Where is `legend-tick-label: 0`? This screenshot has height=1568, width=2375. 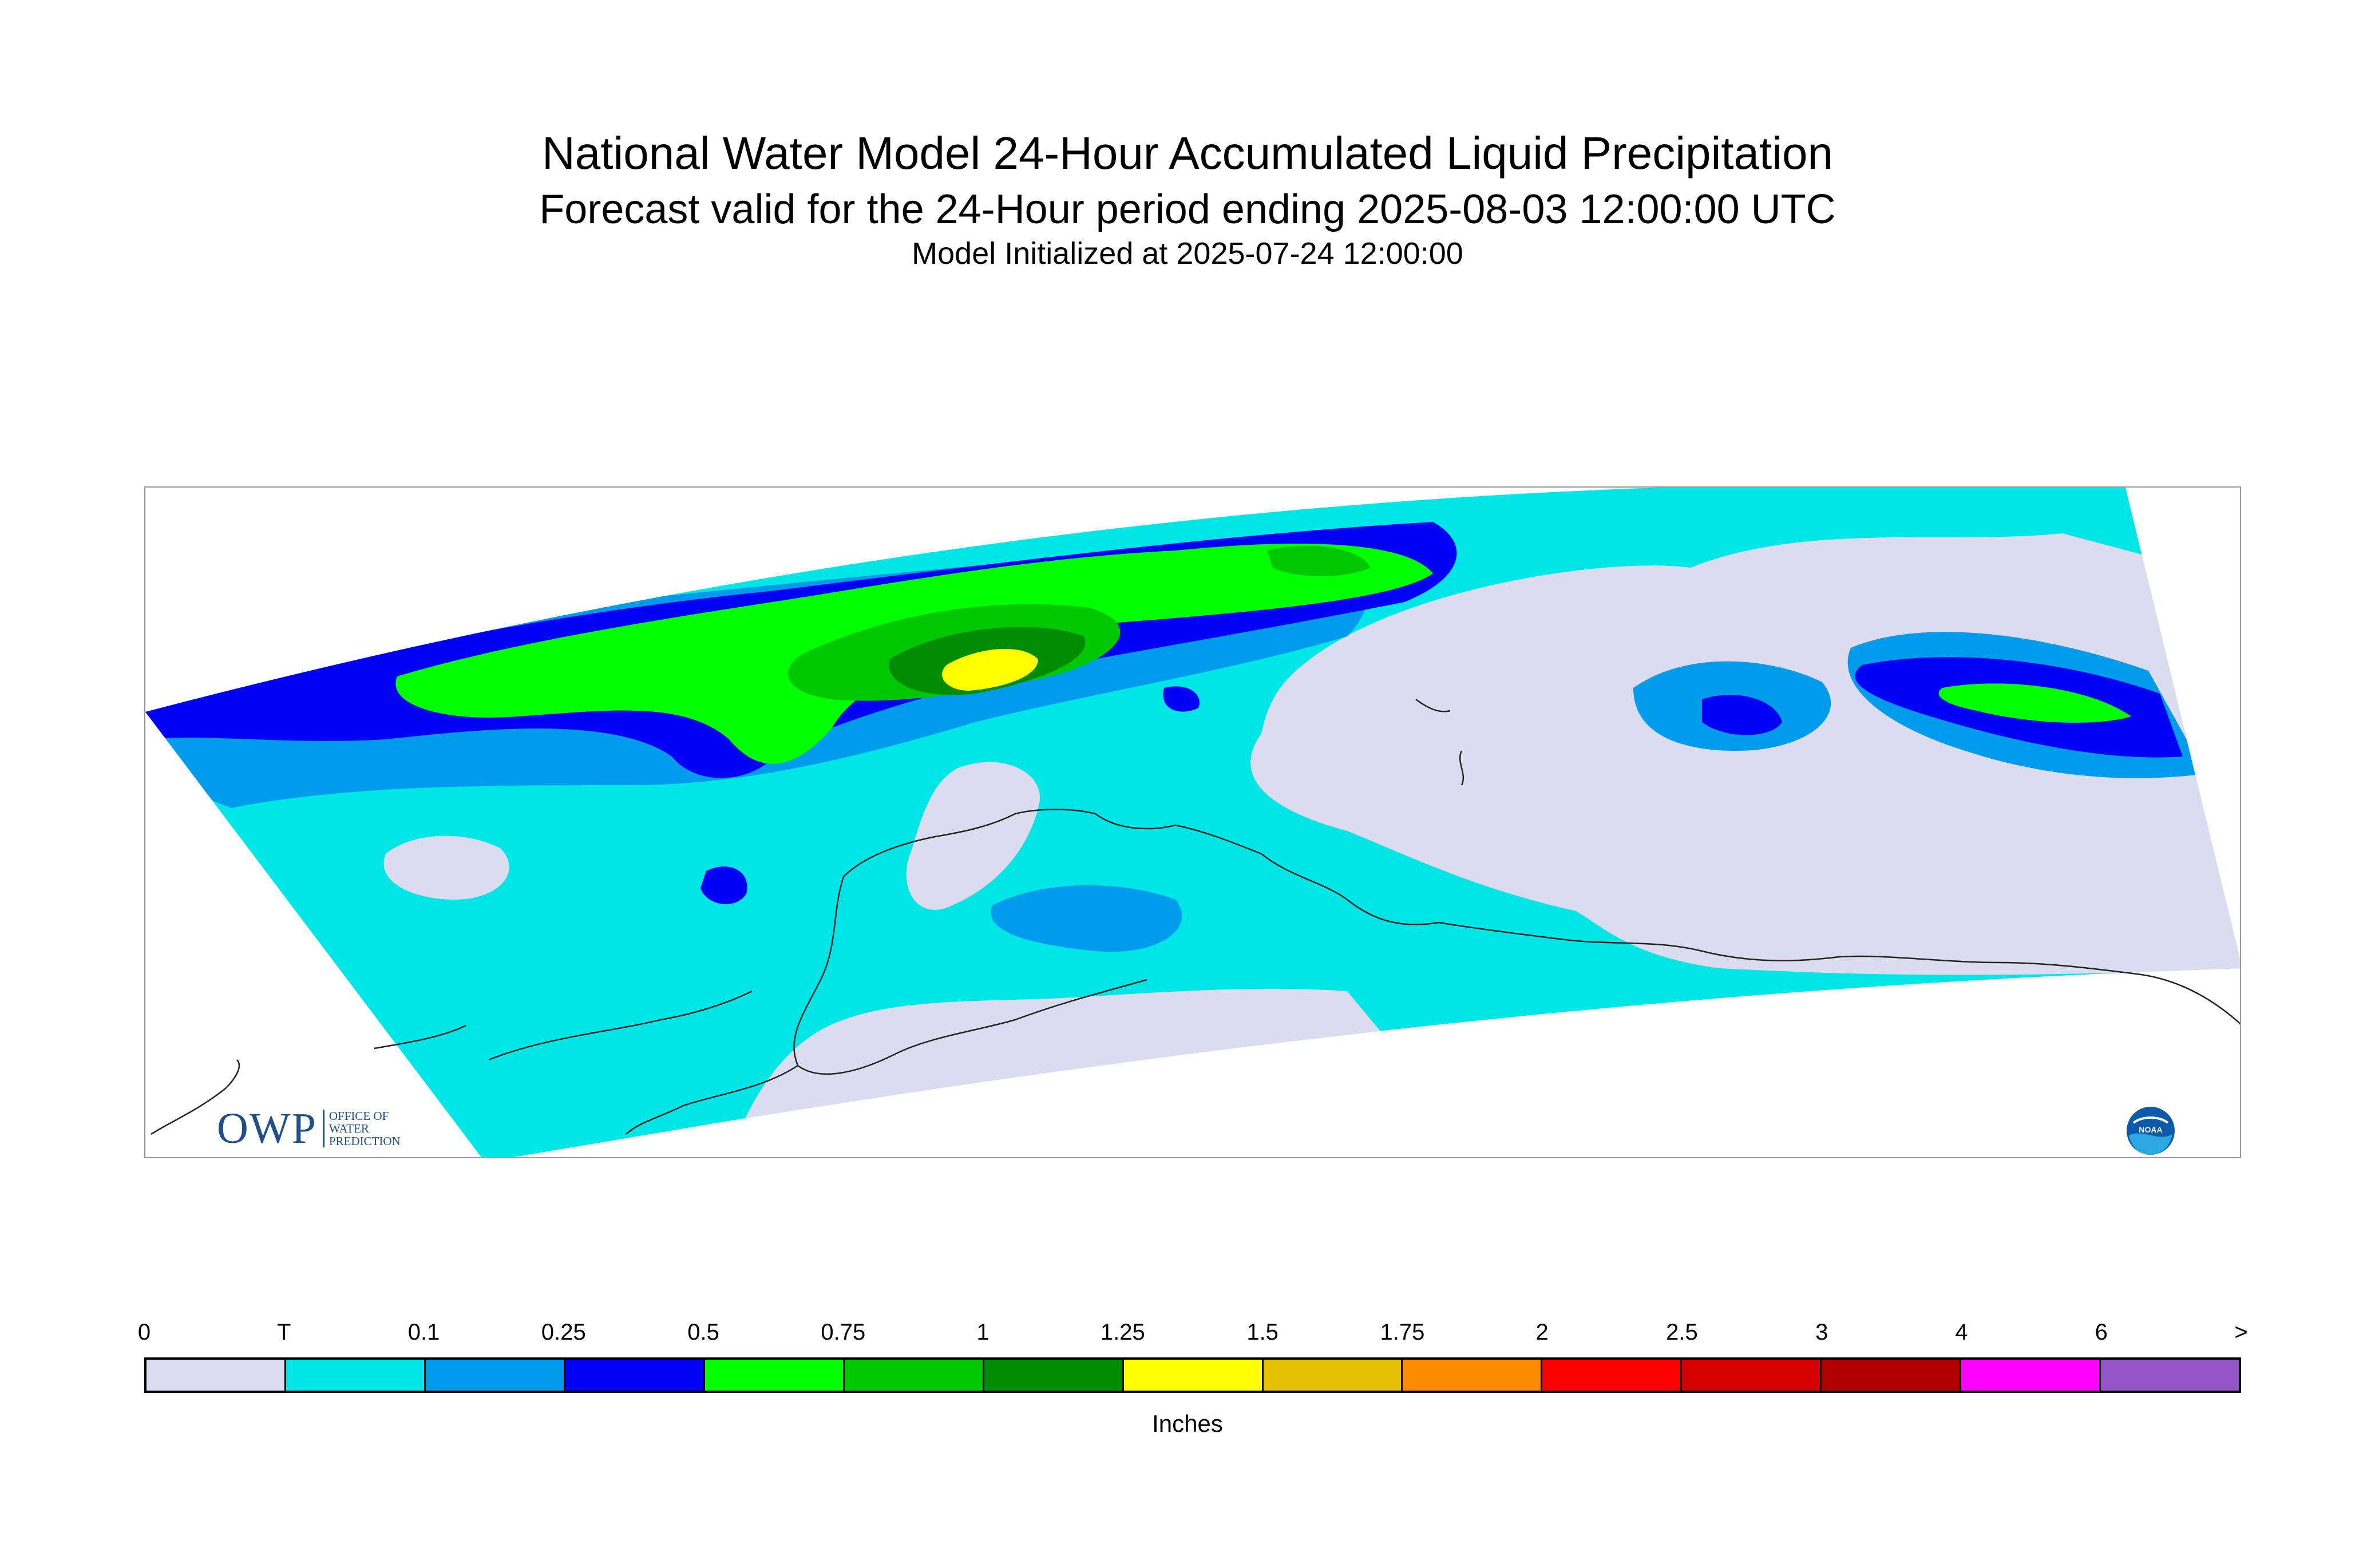 legend-tick-label: 0 is located at coordinates (144, 1332).